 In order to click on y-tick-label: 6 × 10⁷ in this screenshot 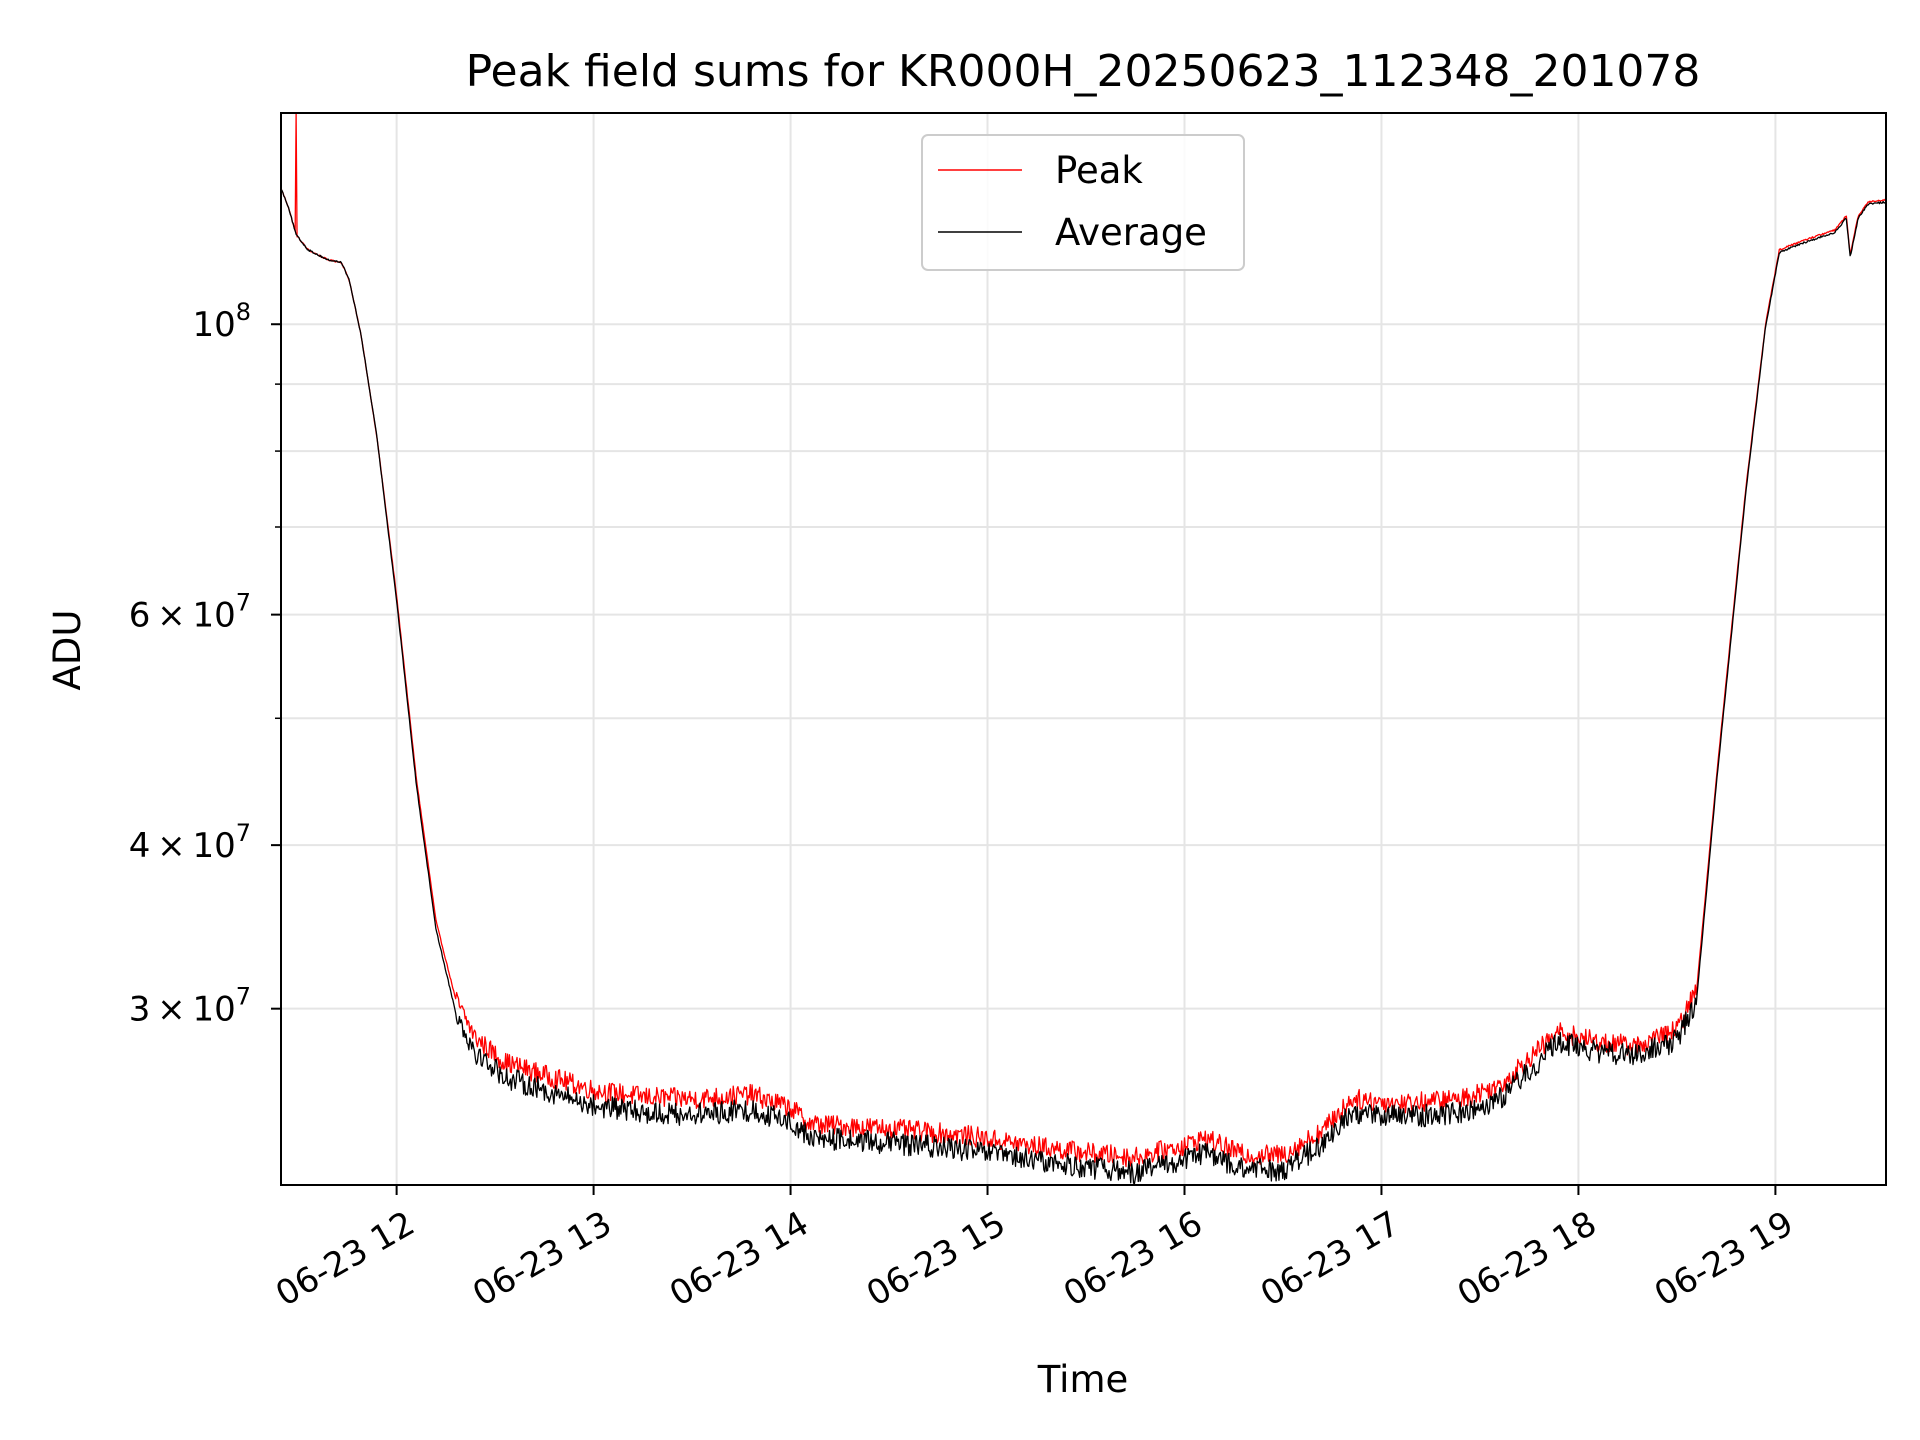, I will do `click(190, 612)`.